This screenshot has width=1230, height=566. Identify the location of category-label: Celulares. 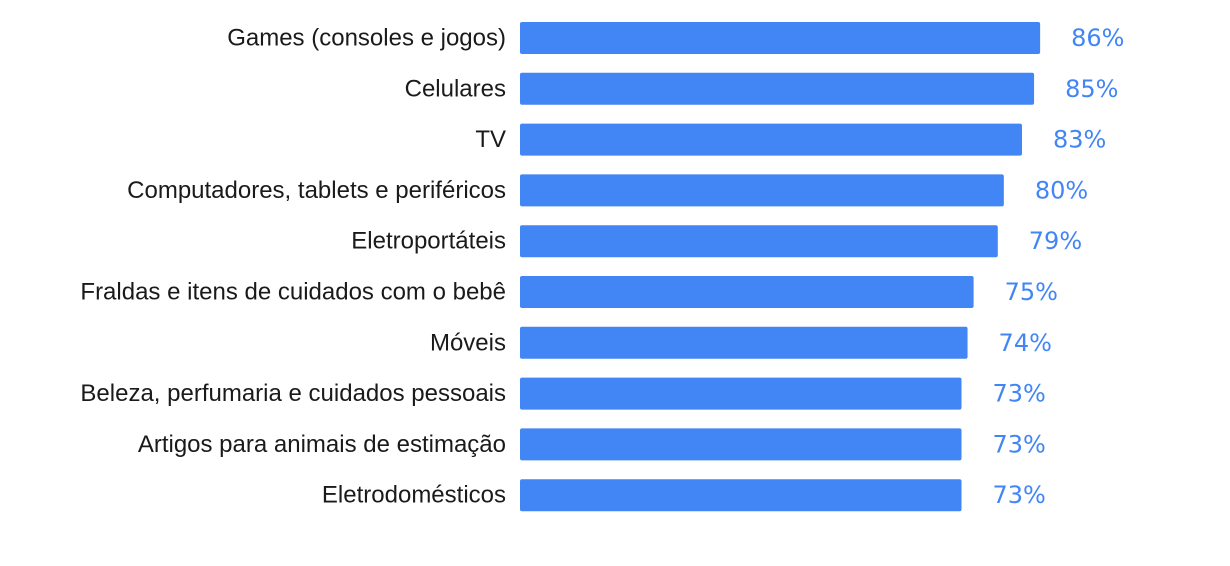
(455, 88).